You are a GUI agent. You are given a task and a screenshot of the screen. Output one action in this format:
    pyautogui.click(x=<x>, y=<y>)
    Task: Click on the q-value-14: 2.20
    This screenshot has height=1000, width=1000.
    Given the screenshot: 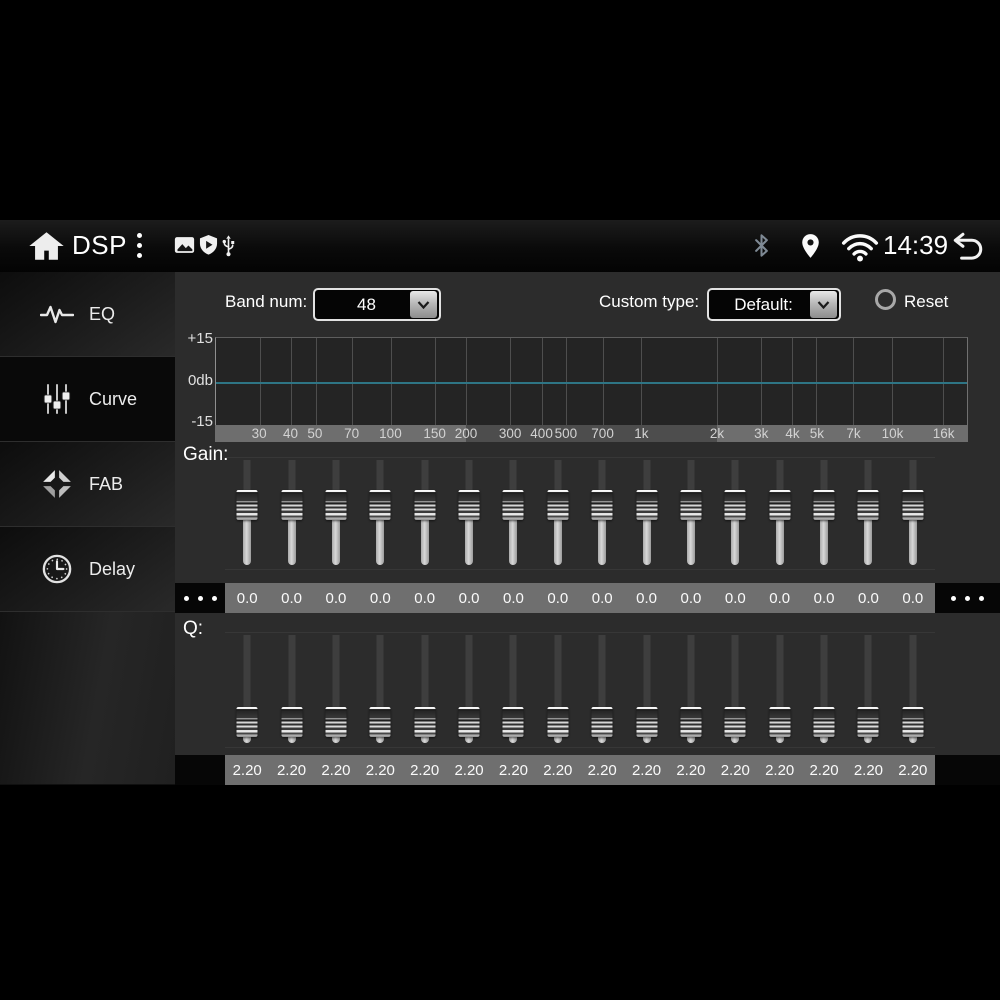 What is the action you would take?
    pyautogui.click(x=824, y=770)
    